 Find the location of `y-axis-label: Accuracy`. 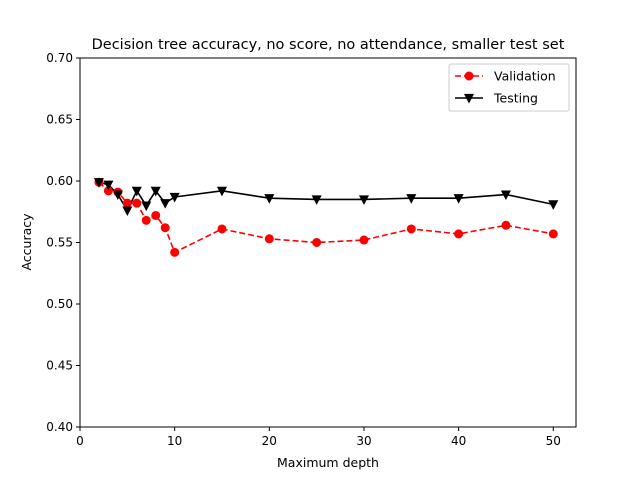

y-axis-label: Accuracy is located at coordinates (26, 242).